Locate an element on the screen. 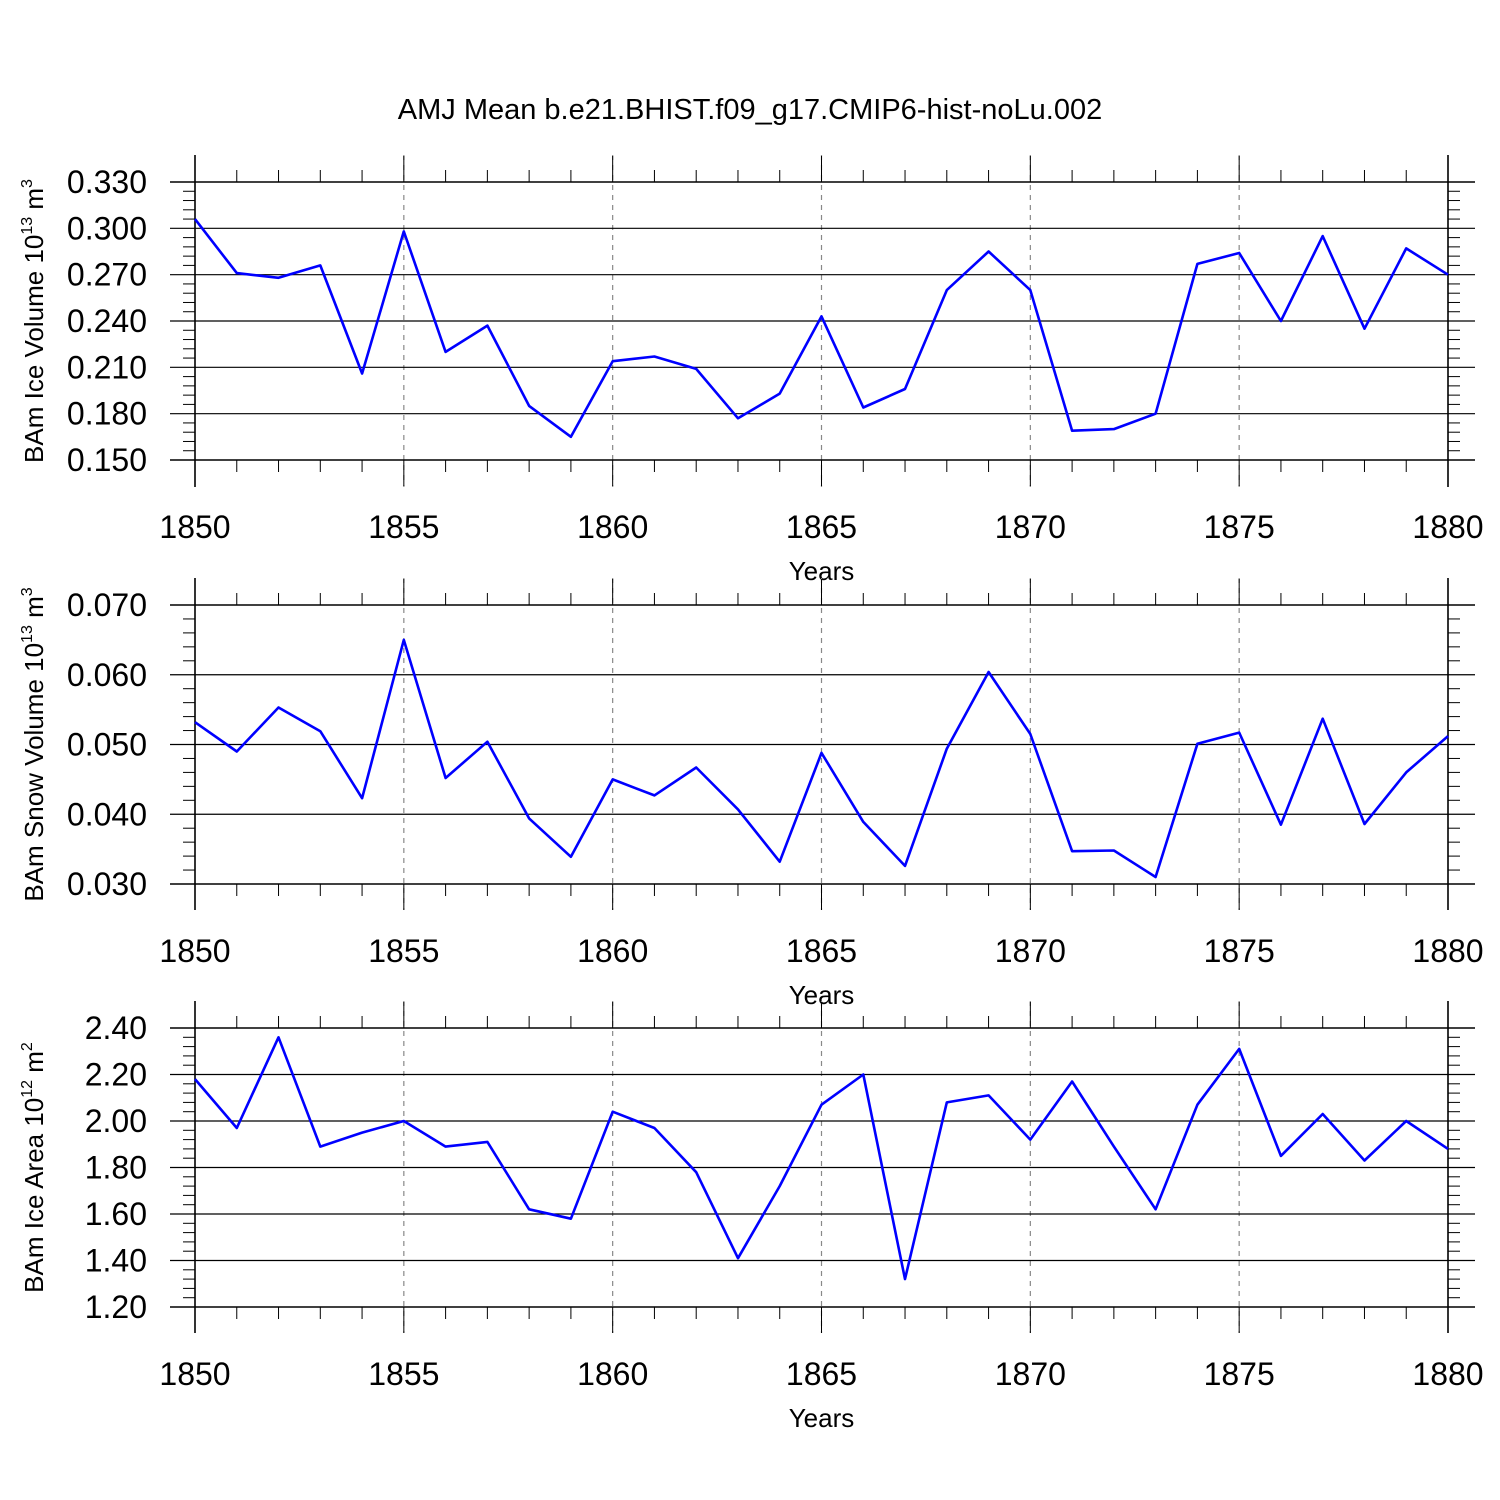  y-axis-label: BAm Ice Volume 1013 m3 is located at coordinates (34, 321).